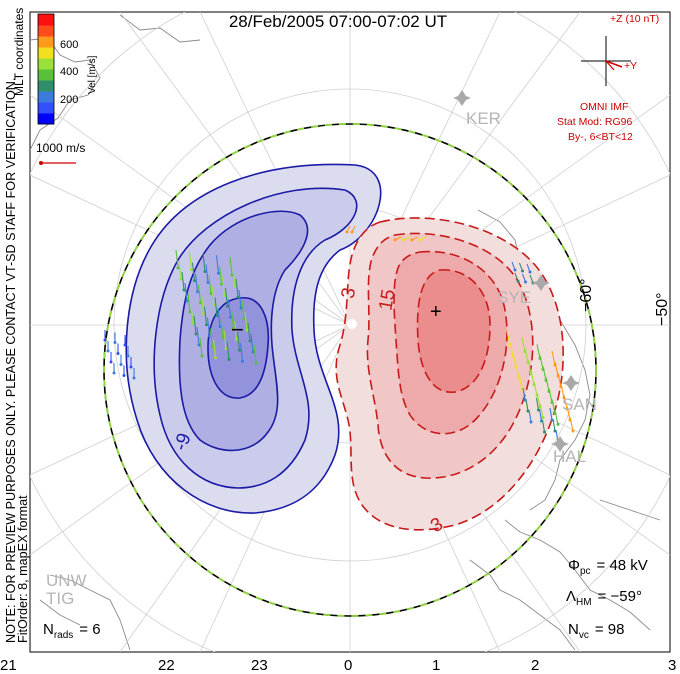  I want to click on station-label-san: SAN, so click(579, 404).